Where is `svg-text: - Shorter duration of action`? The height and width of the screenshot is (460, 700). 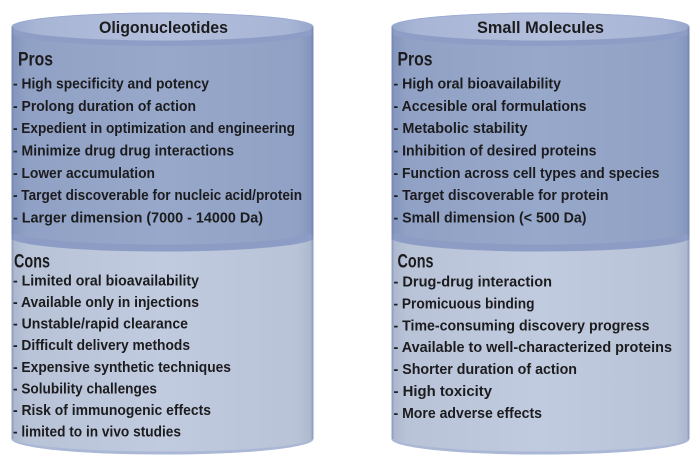
svg-text: - Shorter duration of action is located at coordinates (486, 370).